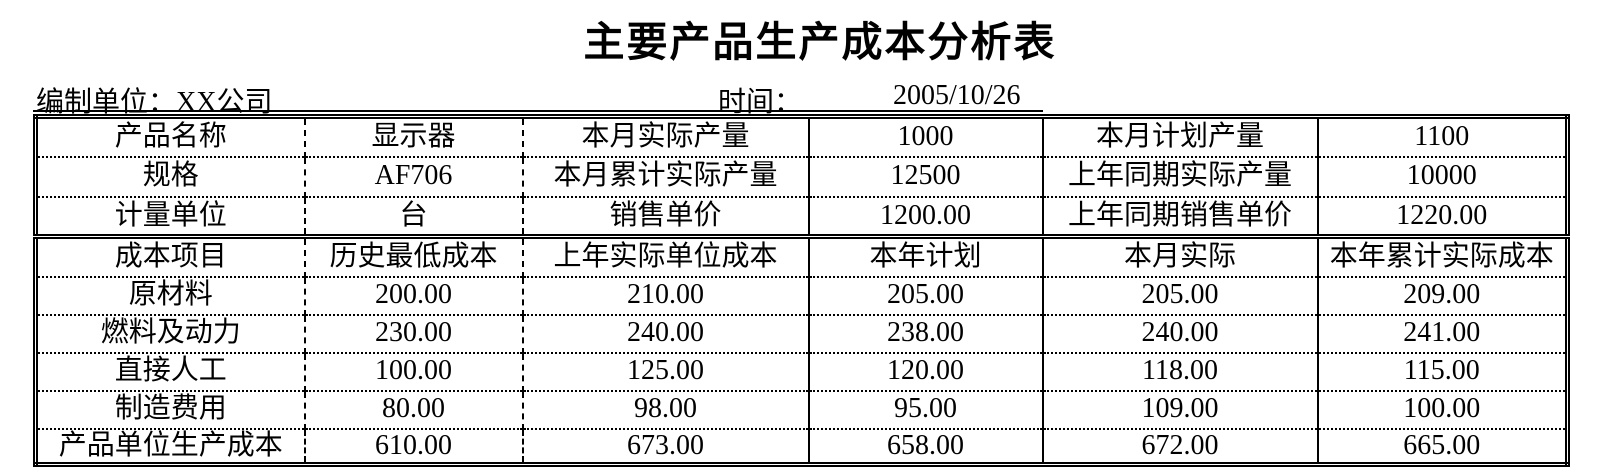  What do you see at coordinates (1442, 216) in the screenshot?
I see `info-value-cell: 1220.00` at bounding box center [1442, 216].